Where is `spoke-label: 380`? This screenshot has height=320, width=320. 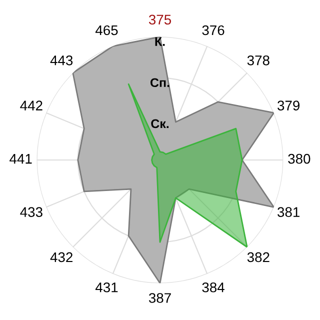
spoke-label: 380 is located at coordinates (299, 159).